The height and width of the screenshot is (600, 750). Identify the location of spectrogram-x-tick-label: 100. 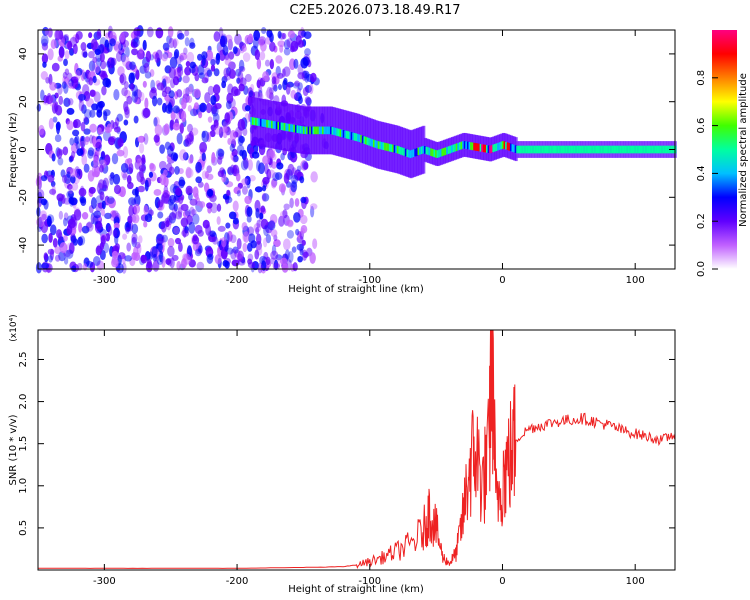
(635, 280).